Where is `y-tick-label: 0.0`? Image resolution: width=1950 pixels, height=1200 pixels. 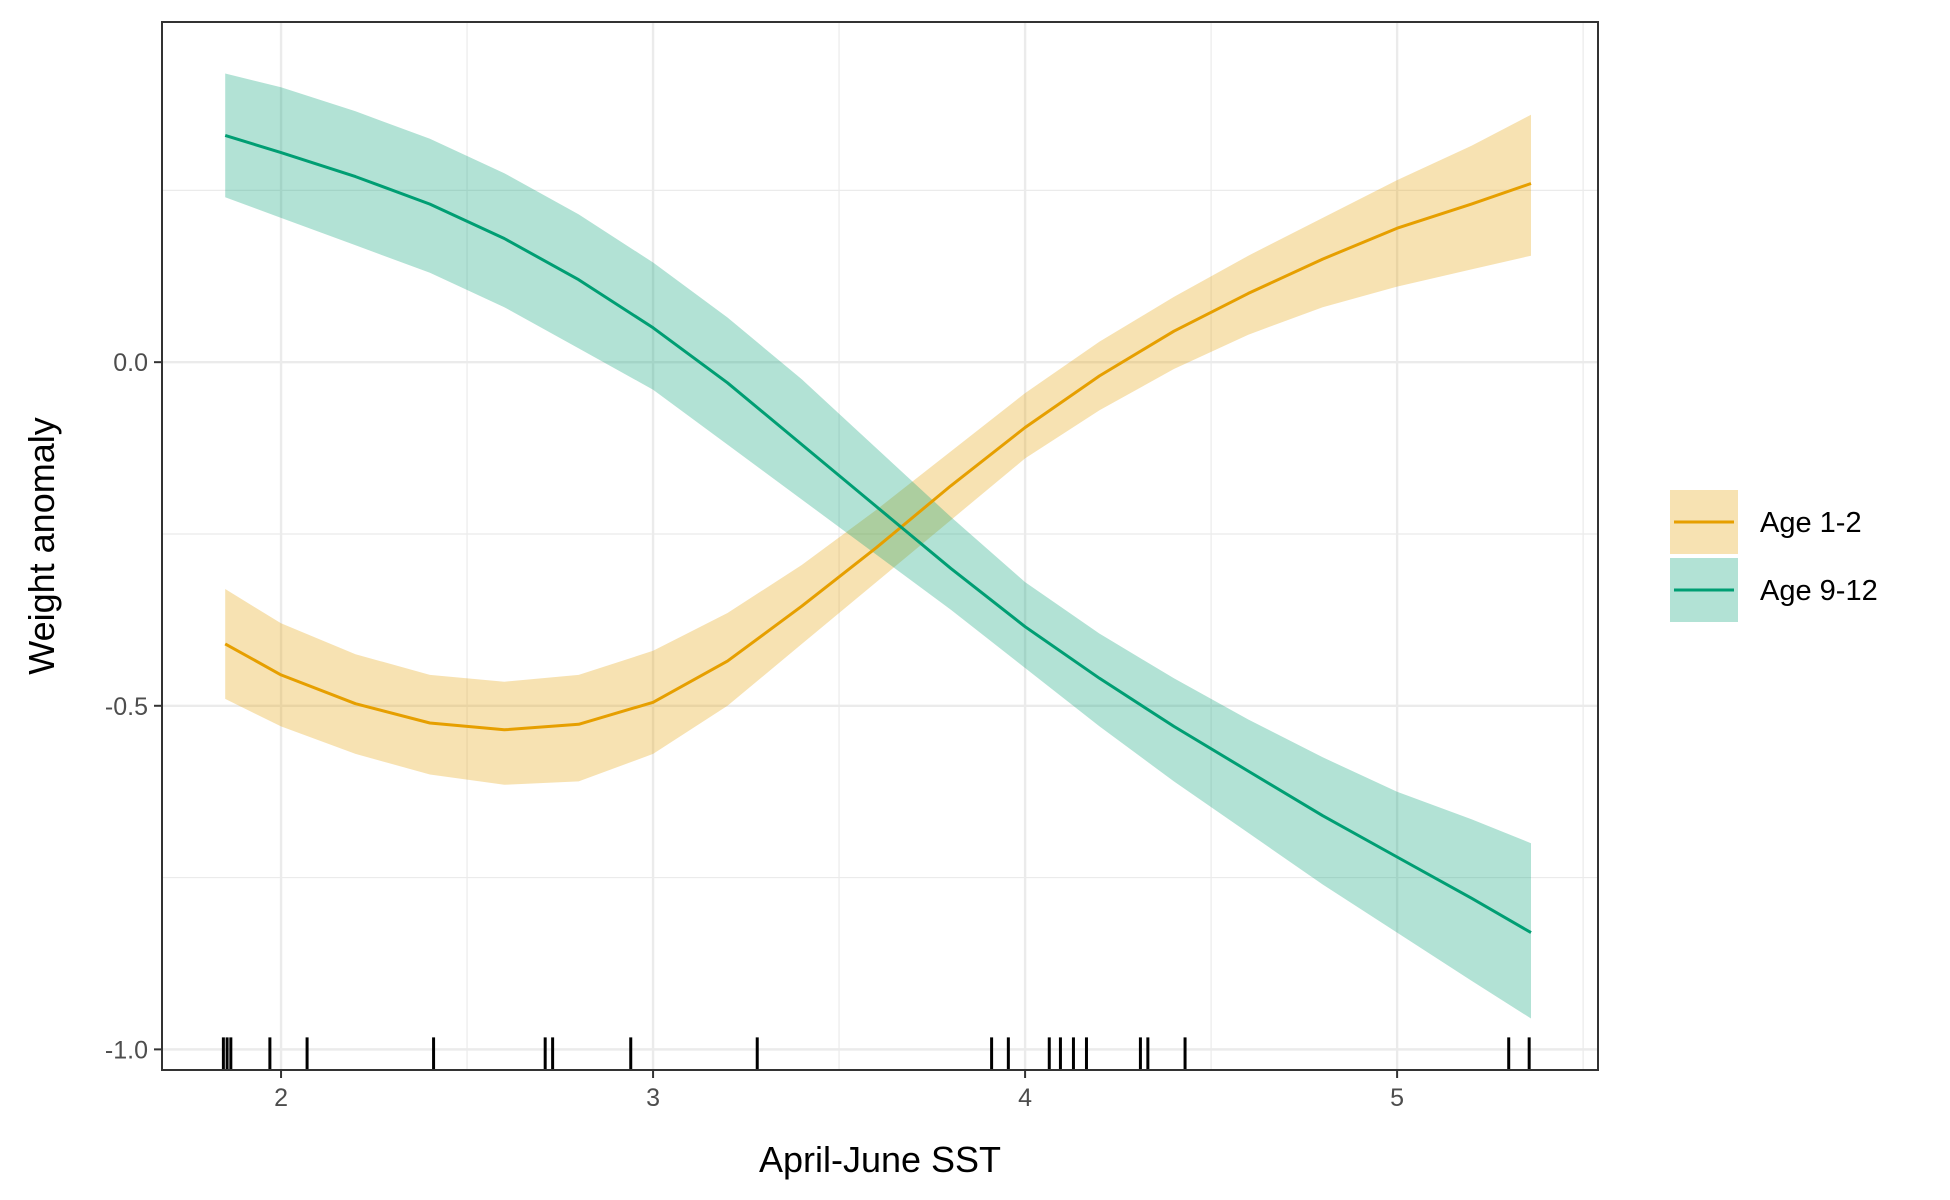 y-tick-label: 0.0 is located at coordinates (130, 363).